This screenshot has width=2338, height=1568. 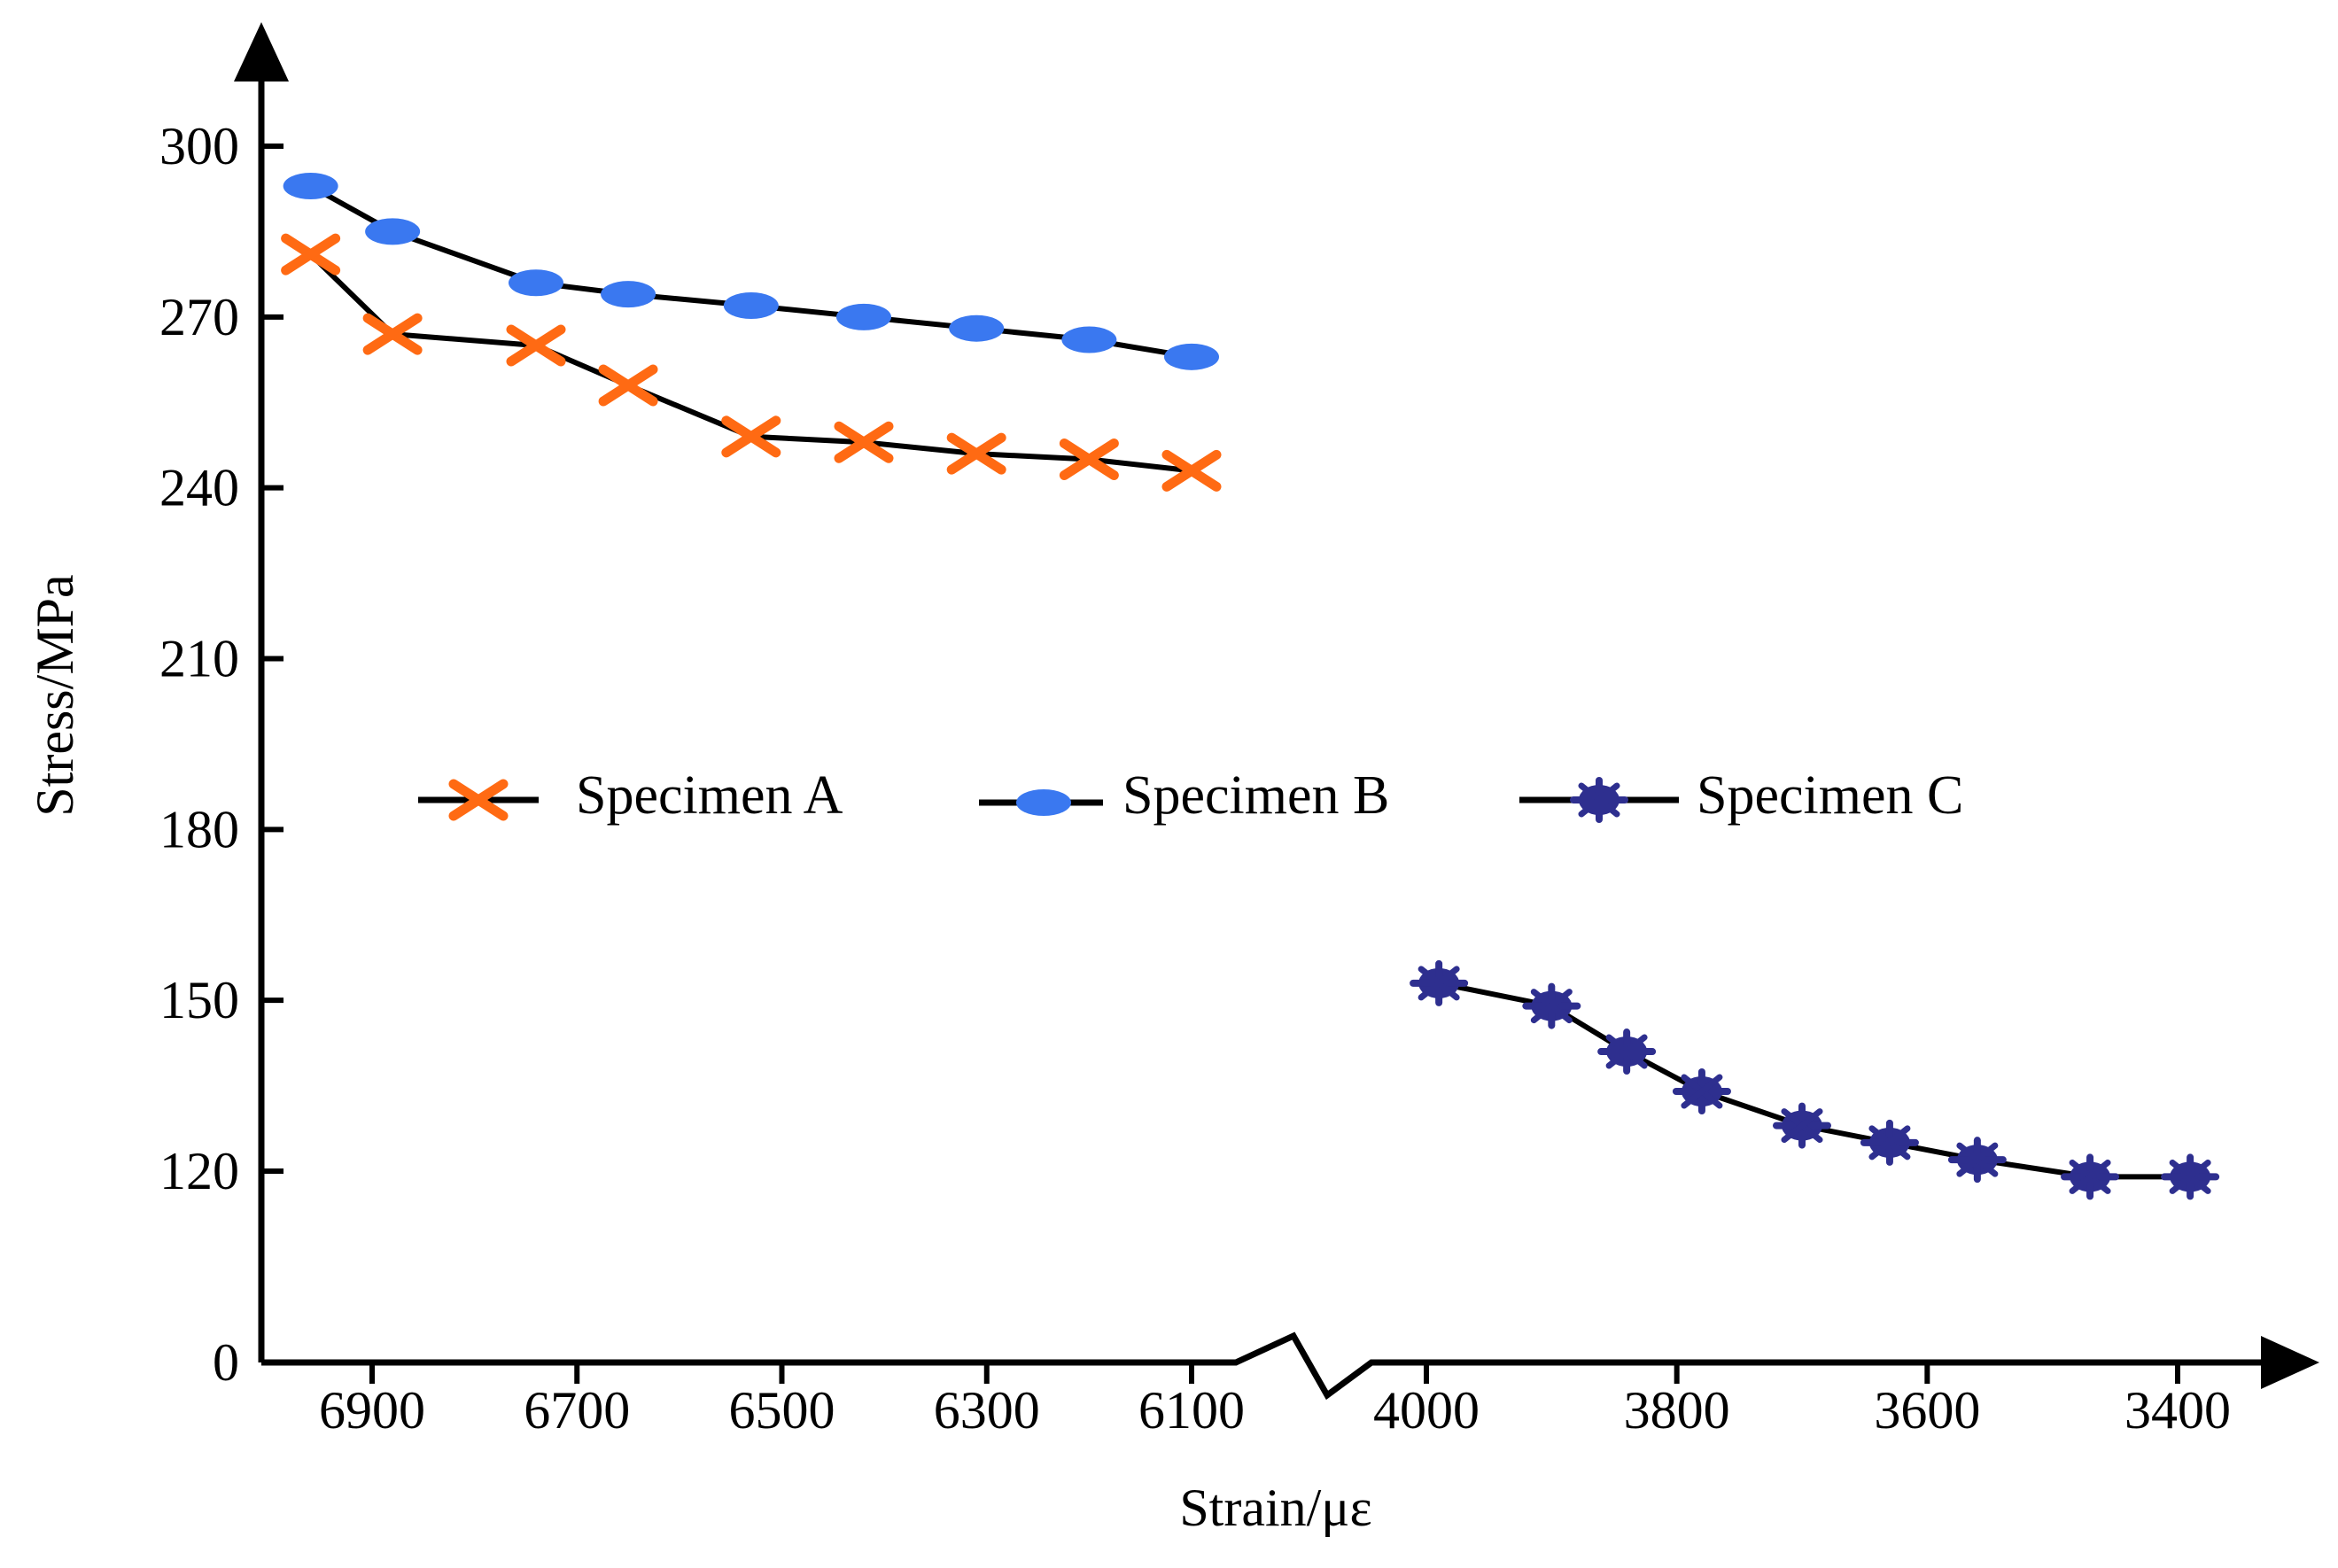 What do you see at coordinates (1191, 1410) in the screenshot?
I see `x-tick-label: 6100` at bounding box center [1191, 1410].